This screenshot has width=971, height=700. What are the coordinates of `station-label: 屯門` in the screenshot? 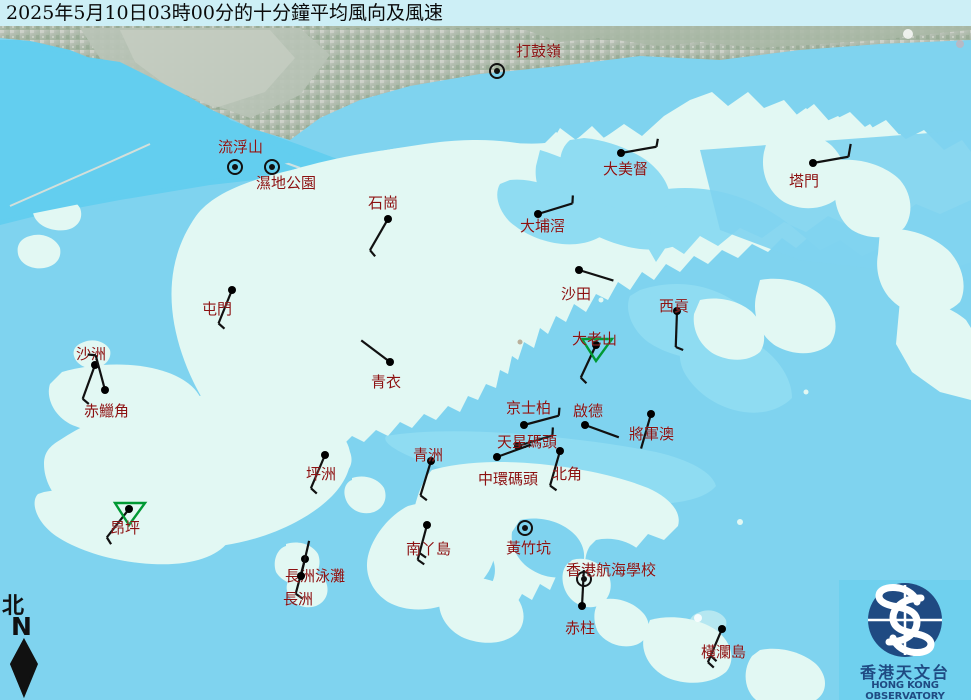 It's located at (217, 309).